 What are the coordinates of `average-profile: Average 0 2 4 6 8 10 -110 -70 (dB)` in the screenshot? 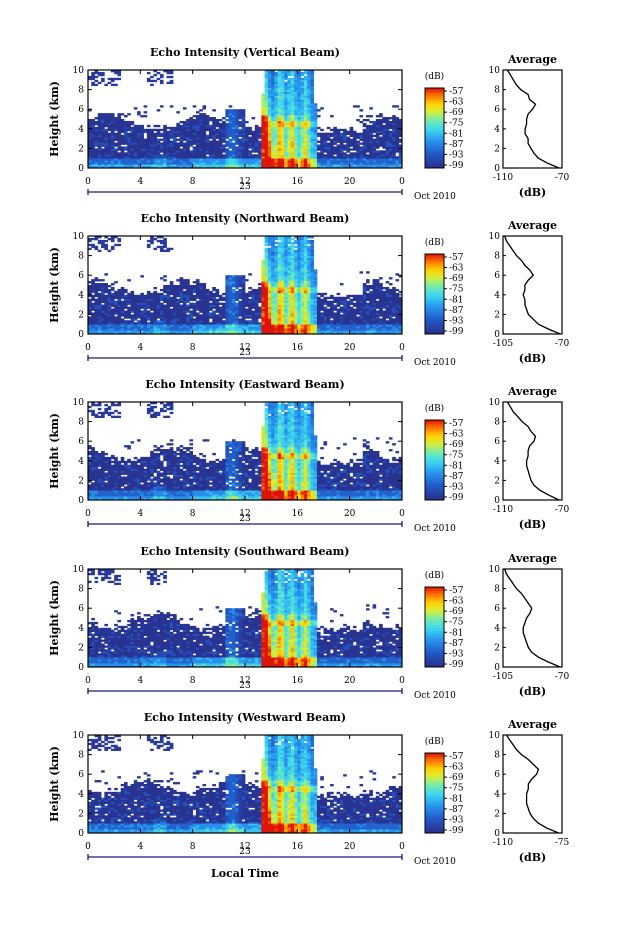 It's located at (529, 126).